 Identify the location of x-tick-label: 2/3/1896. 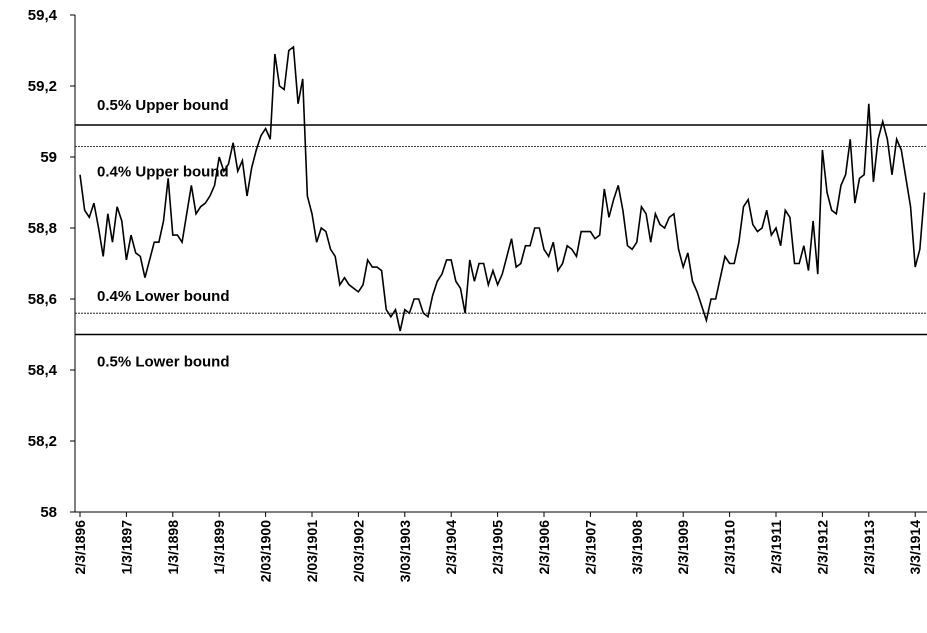
(80, 547).